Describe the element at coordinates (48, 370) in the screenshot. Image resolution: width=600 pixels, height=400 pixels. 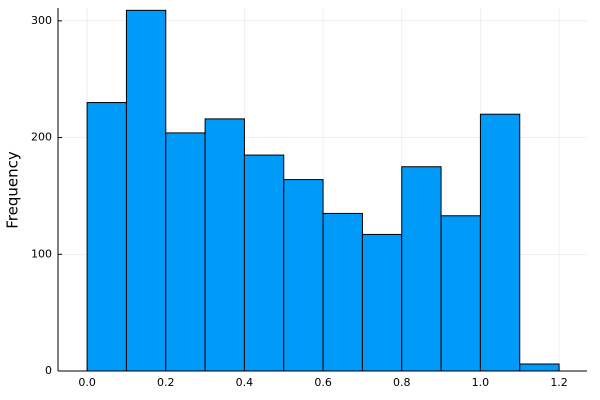
I see `y-tick-label: 0` at that location.